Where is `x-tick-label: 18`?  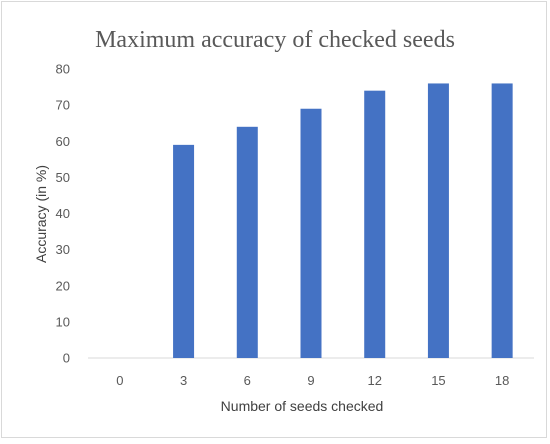 x-tick-label: 18 is located at coordinates (502, 380).